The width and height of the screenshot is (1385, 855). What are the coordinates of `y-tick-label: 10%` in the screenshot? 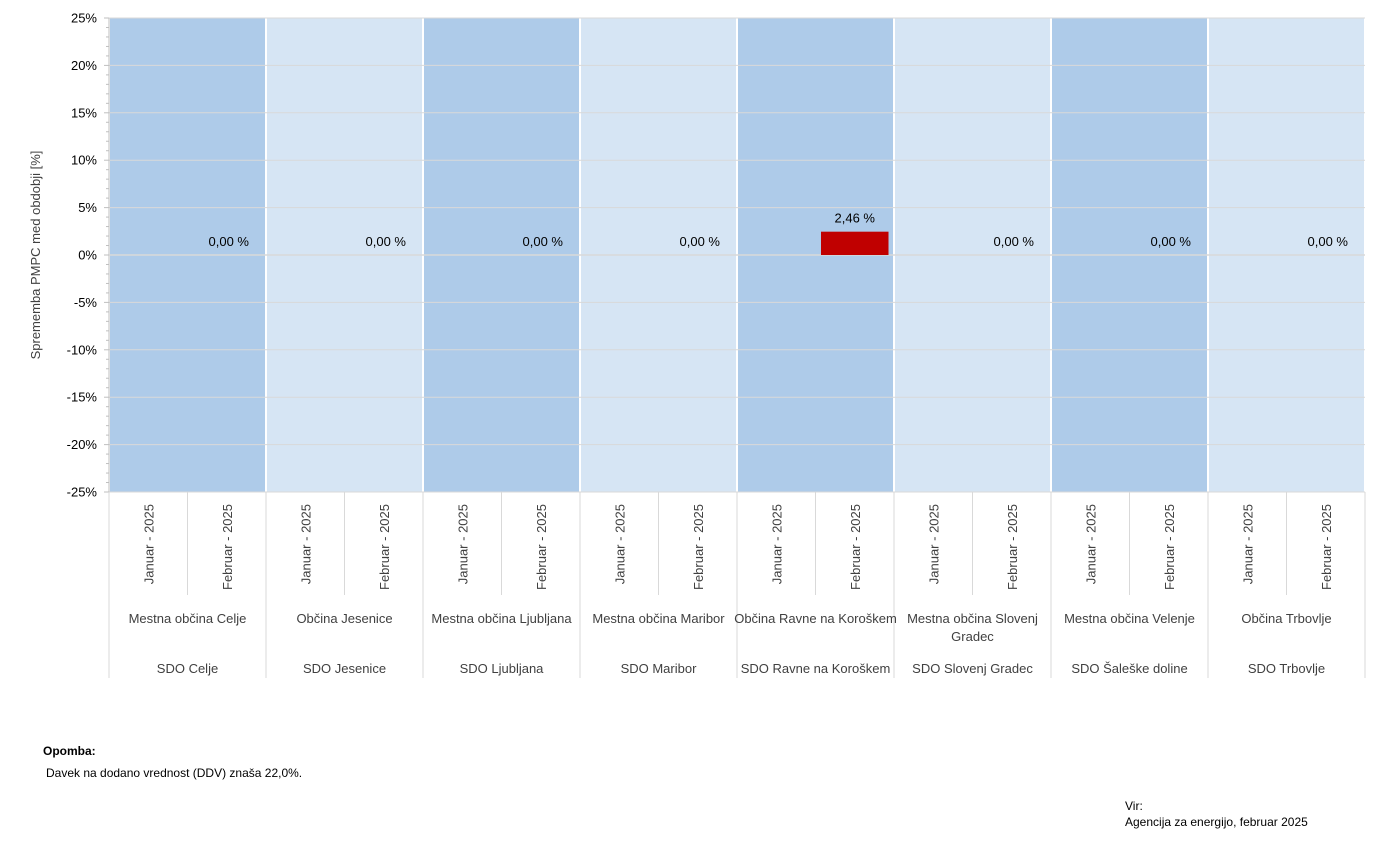 It's located at (84, 160).